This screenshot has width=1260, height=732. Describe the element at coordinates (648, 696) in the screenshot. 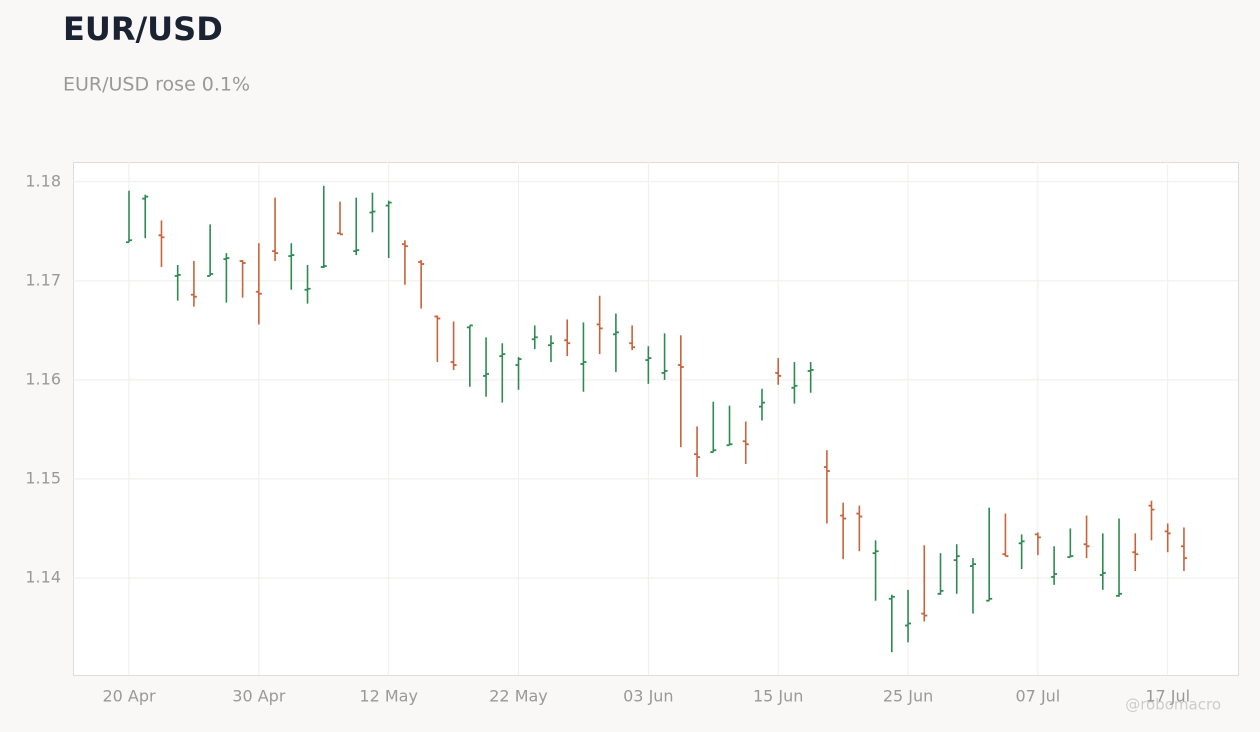

I see `x-tick-label: 03 Jun` at that location.